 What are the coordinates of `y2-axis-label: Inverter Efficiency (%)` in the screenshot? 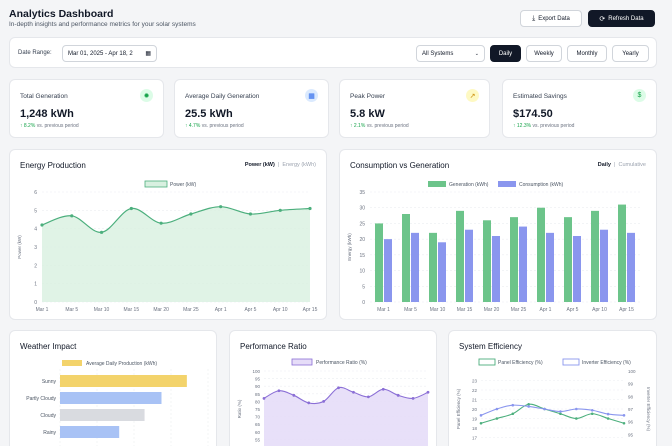 It's located at (648, 409).